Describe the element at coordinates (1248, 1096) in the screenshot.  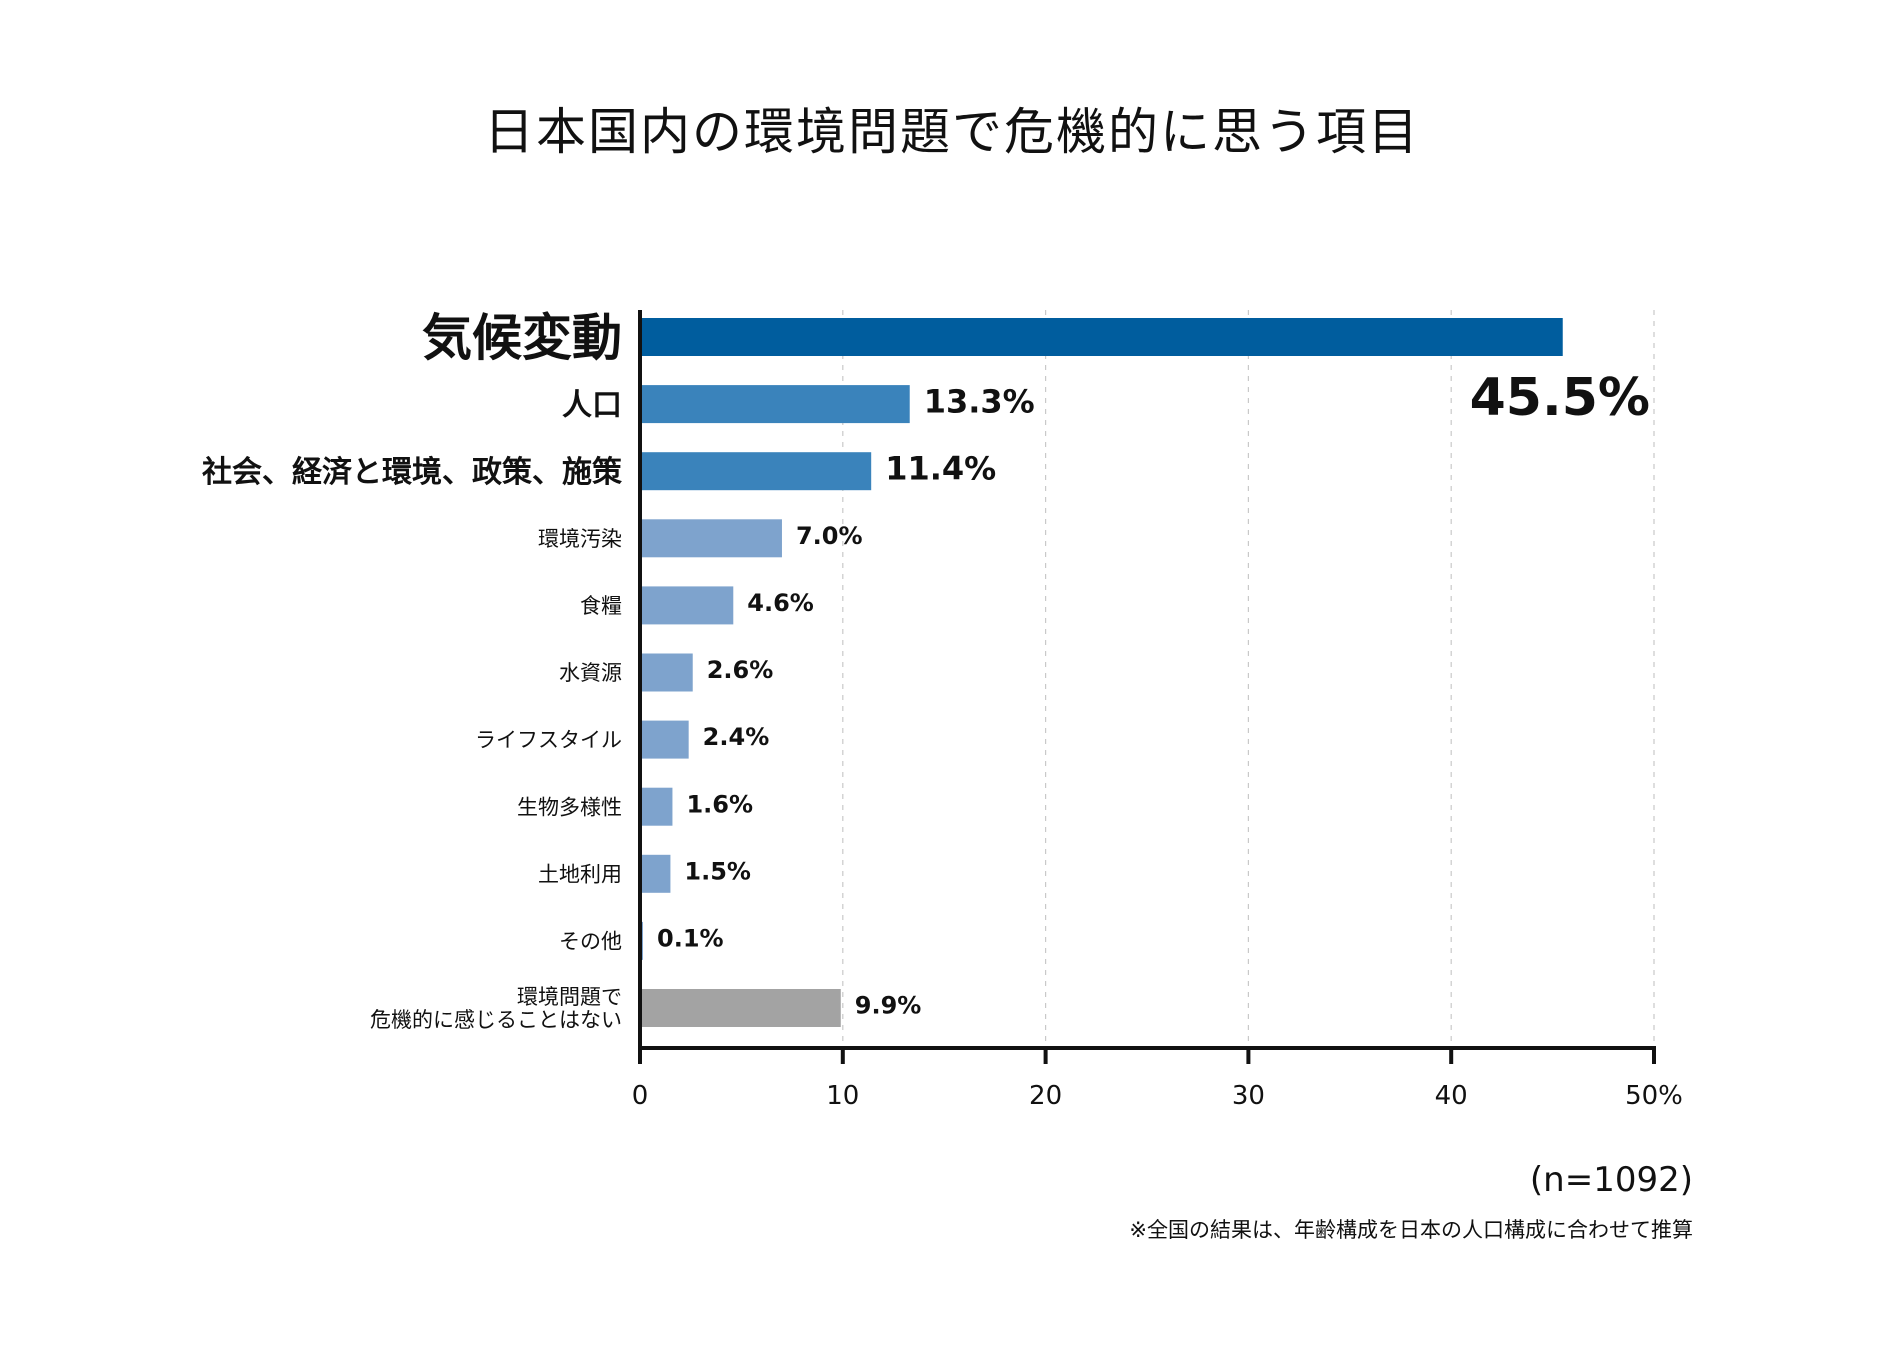
I see `x-tick-label: 30` at that location.